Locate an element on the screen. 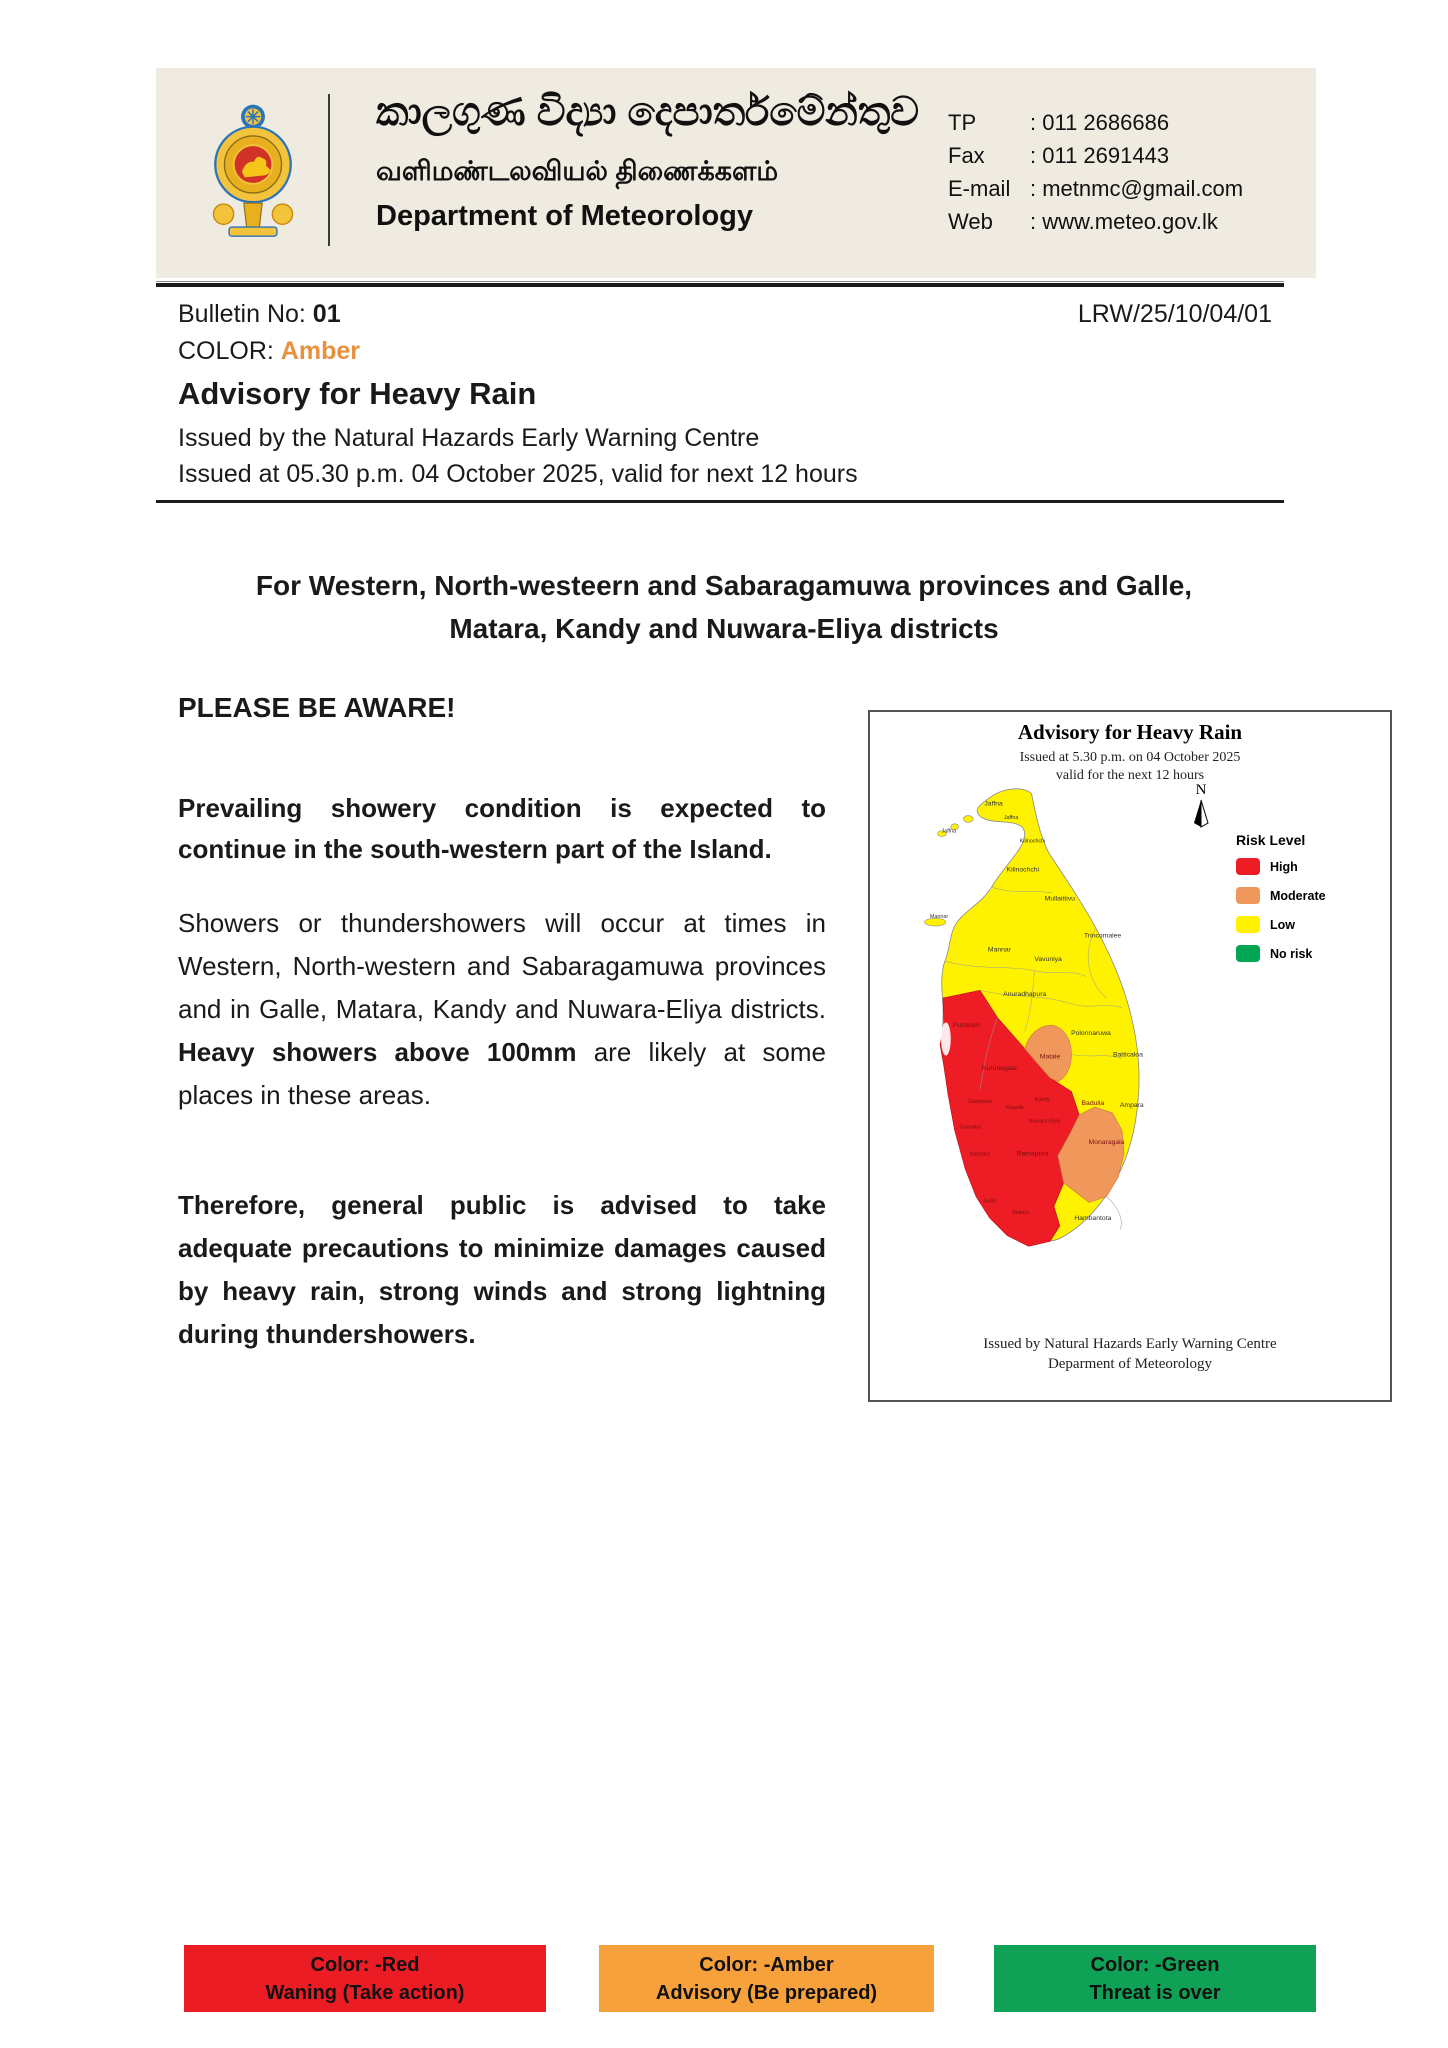 This screenshot has width=1448, height=2048. district-label: Mullaittivu is located at coordinates (1060, 899).